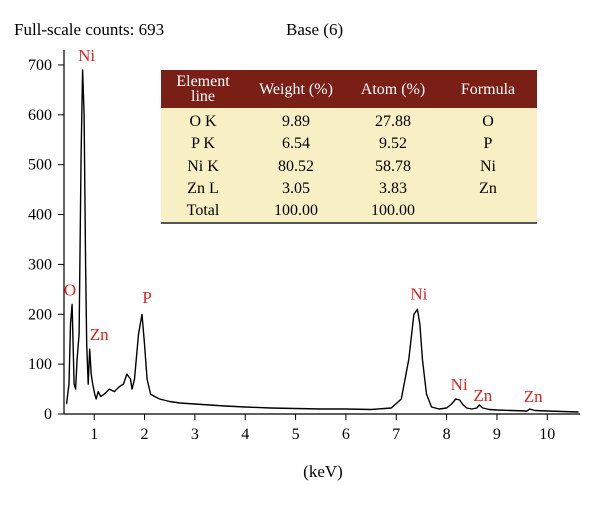 The width and height of the screenshot is (600, 507). What do you see at coordinates (393, 89) in the screenshot?
I see `header-atom: Atom (%)` at bounding box center [393, 89].